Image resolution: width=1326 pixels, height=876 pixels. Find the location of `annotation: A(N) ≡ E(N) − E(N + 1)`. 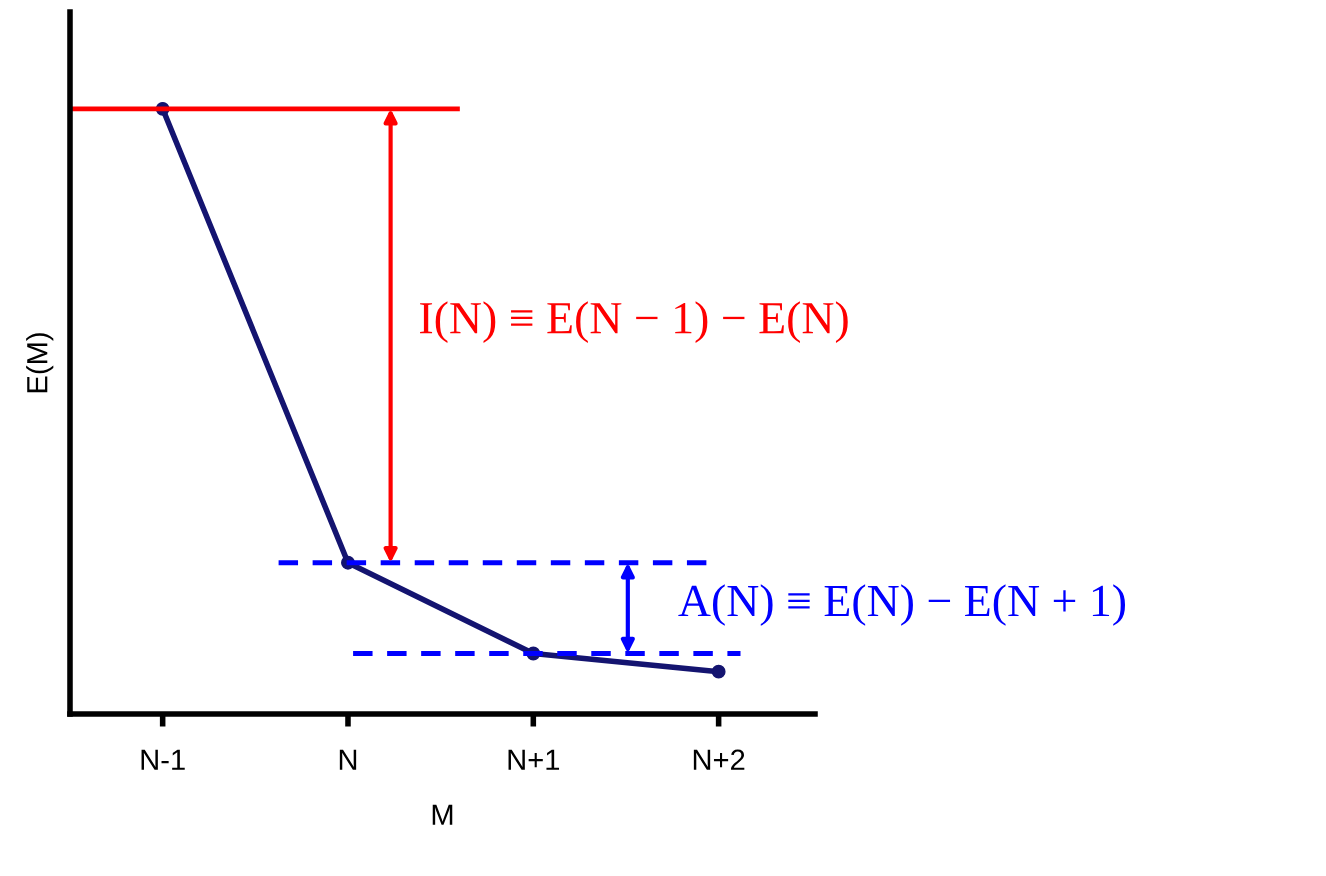

annotation: A(N) ≡ E(N) − E(N + 1) is located at coordinates (902, 605).